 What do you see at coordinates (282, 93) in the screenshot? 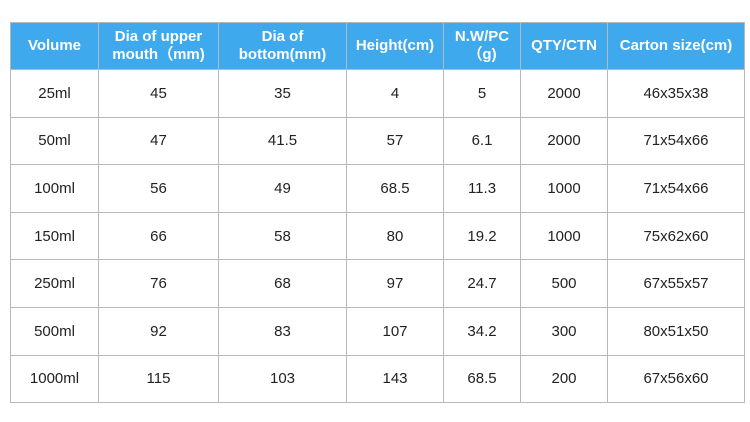
I see `table-cell: 35` at bounding box center [282, 93].